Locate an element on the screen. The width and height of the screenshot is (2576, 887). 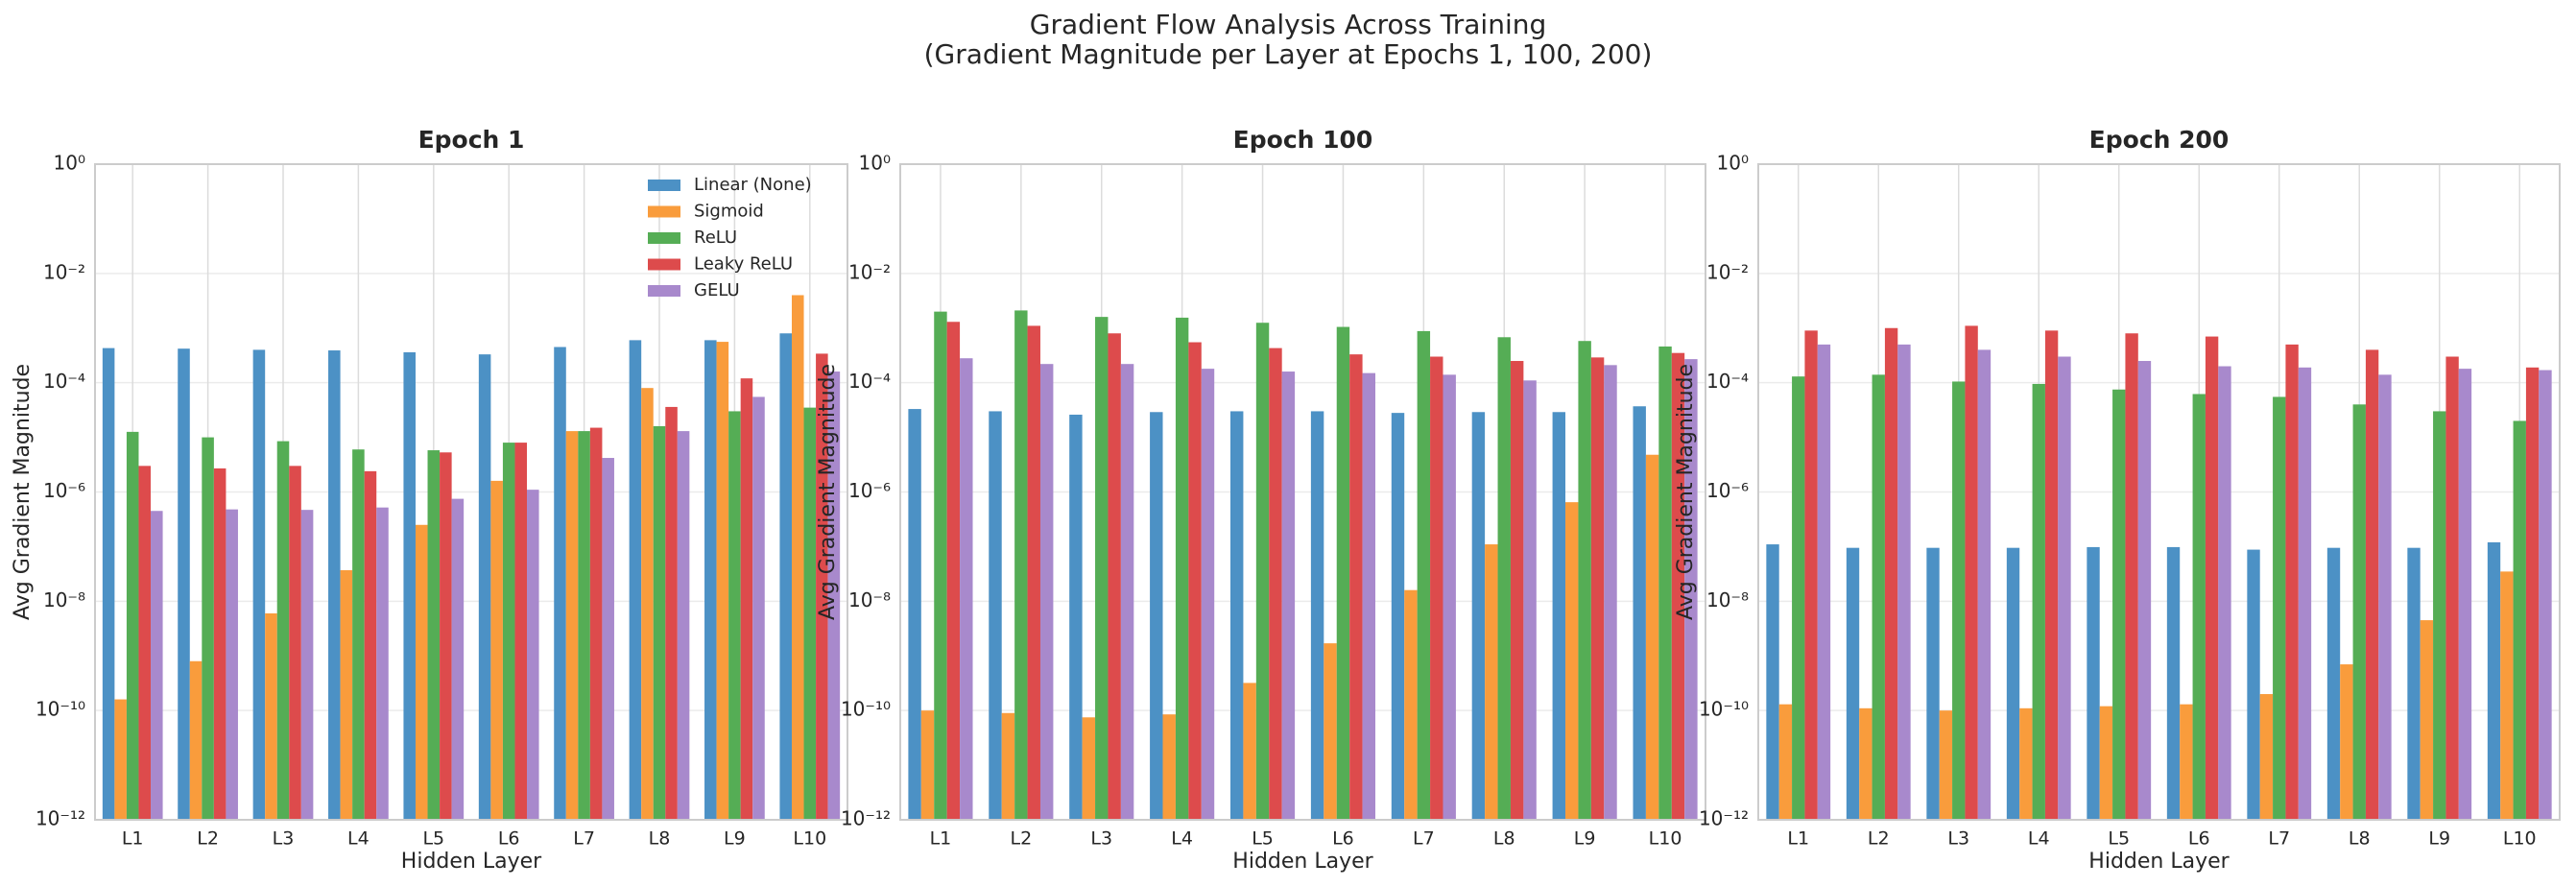
legend-label: ReLU is located at coordinates (715, 238).